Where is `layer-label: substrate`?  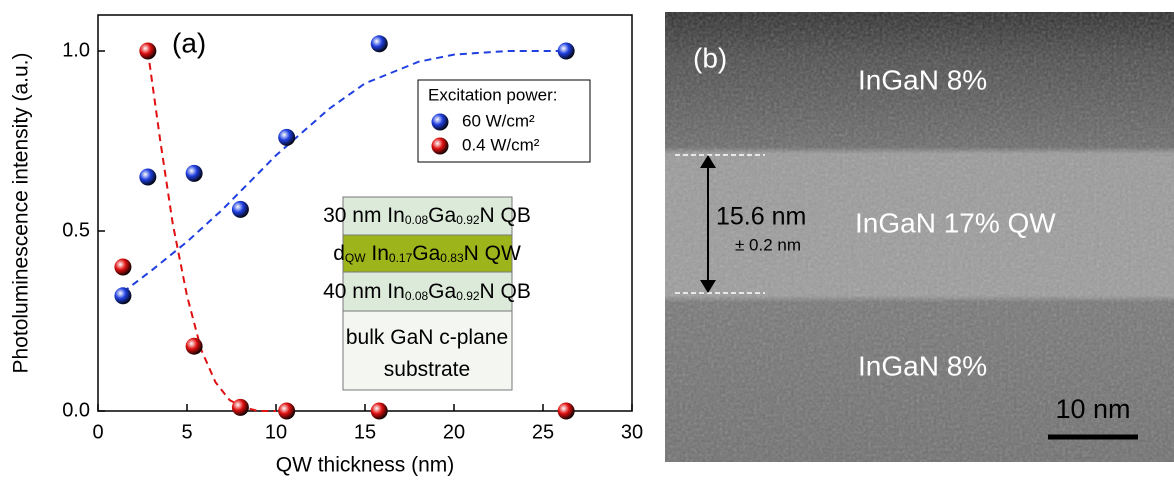
layer-label: substrate is located at coordinates (427, 369).